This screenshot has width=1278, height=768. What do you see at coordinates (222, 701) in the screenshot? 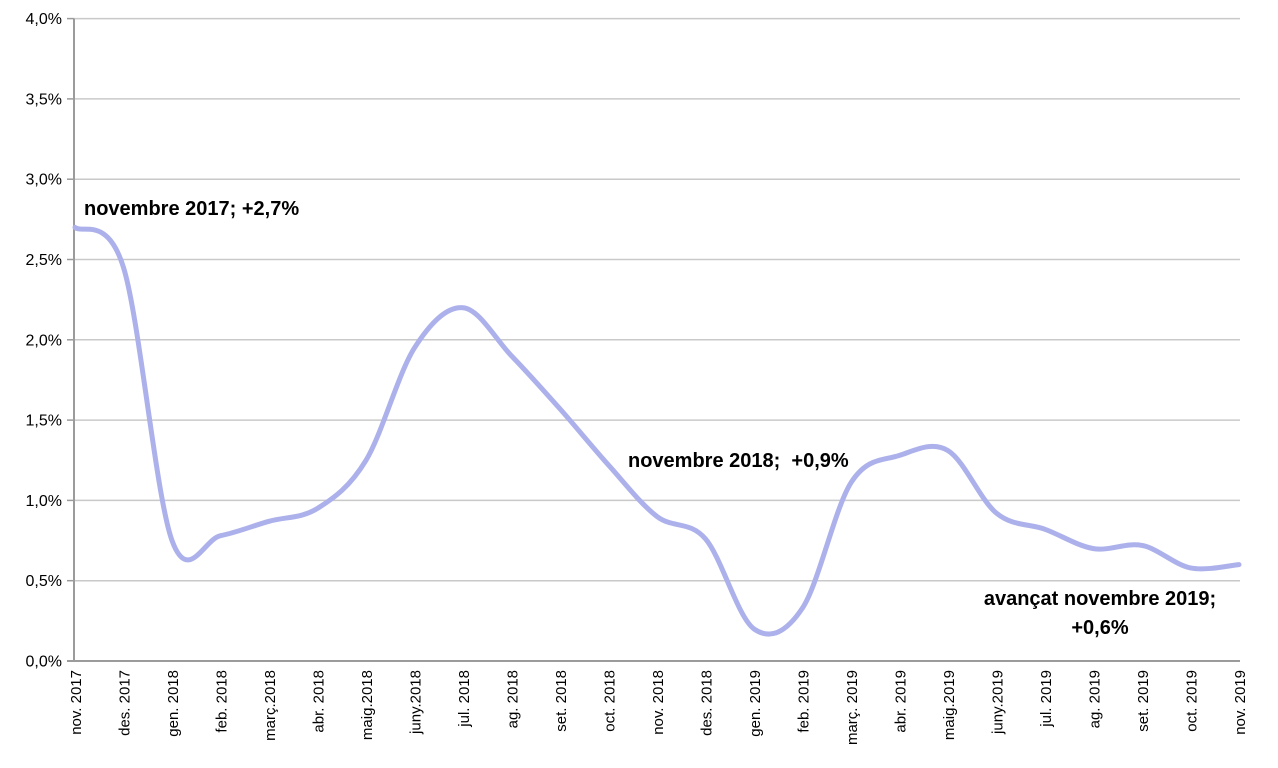
I see `x-axis-label: feb. 2018` at bounding box center [222, 701].